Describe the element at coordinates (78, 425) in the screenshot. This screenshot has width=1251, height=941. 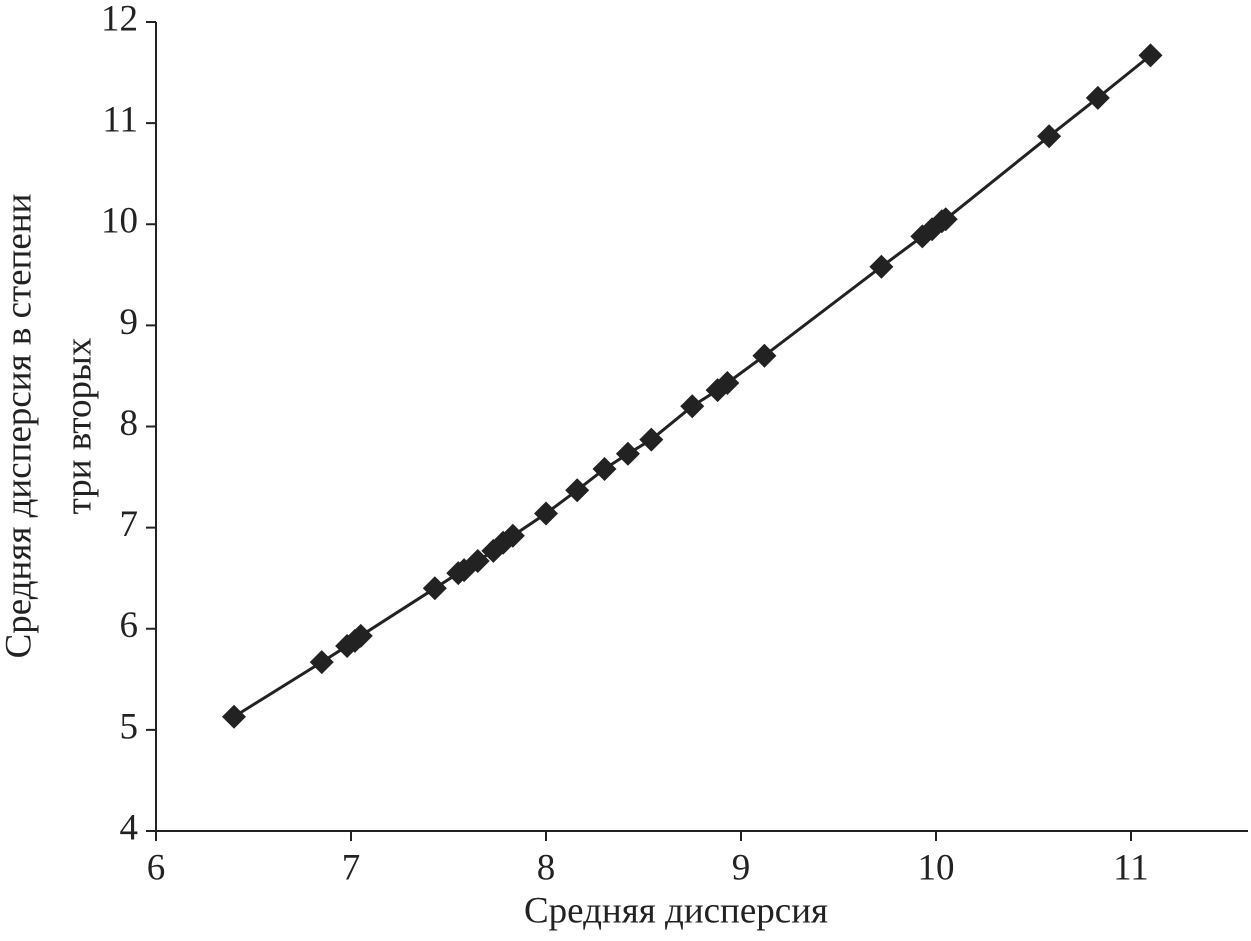
I see `y-axis-label: три вторых` at that location.